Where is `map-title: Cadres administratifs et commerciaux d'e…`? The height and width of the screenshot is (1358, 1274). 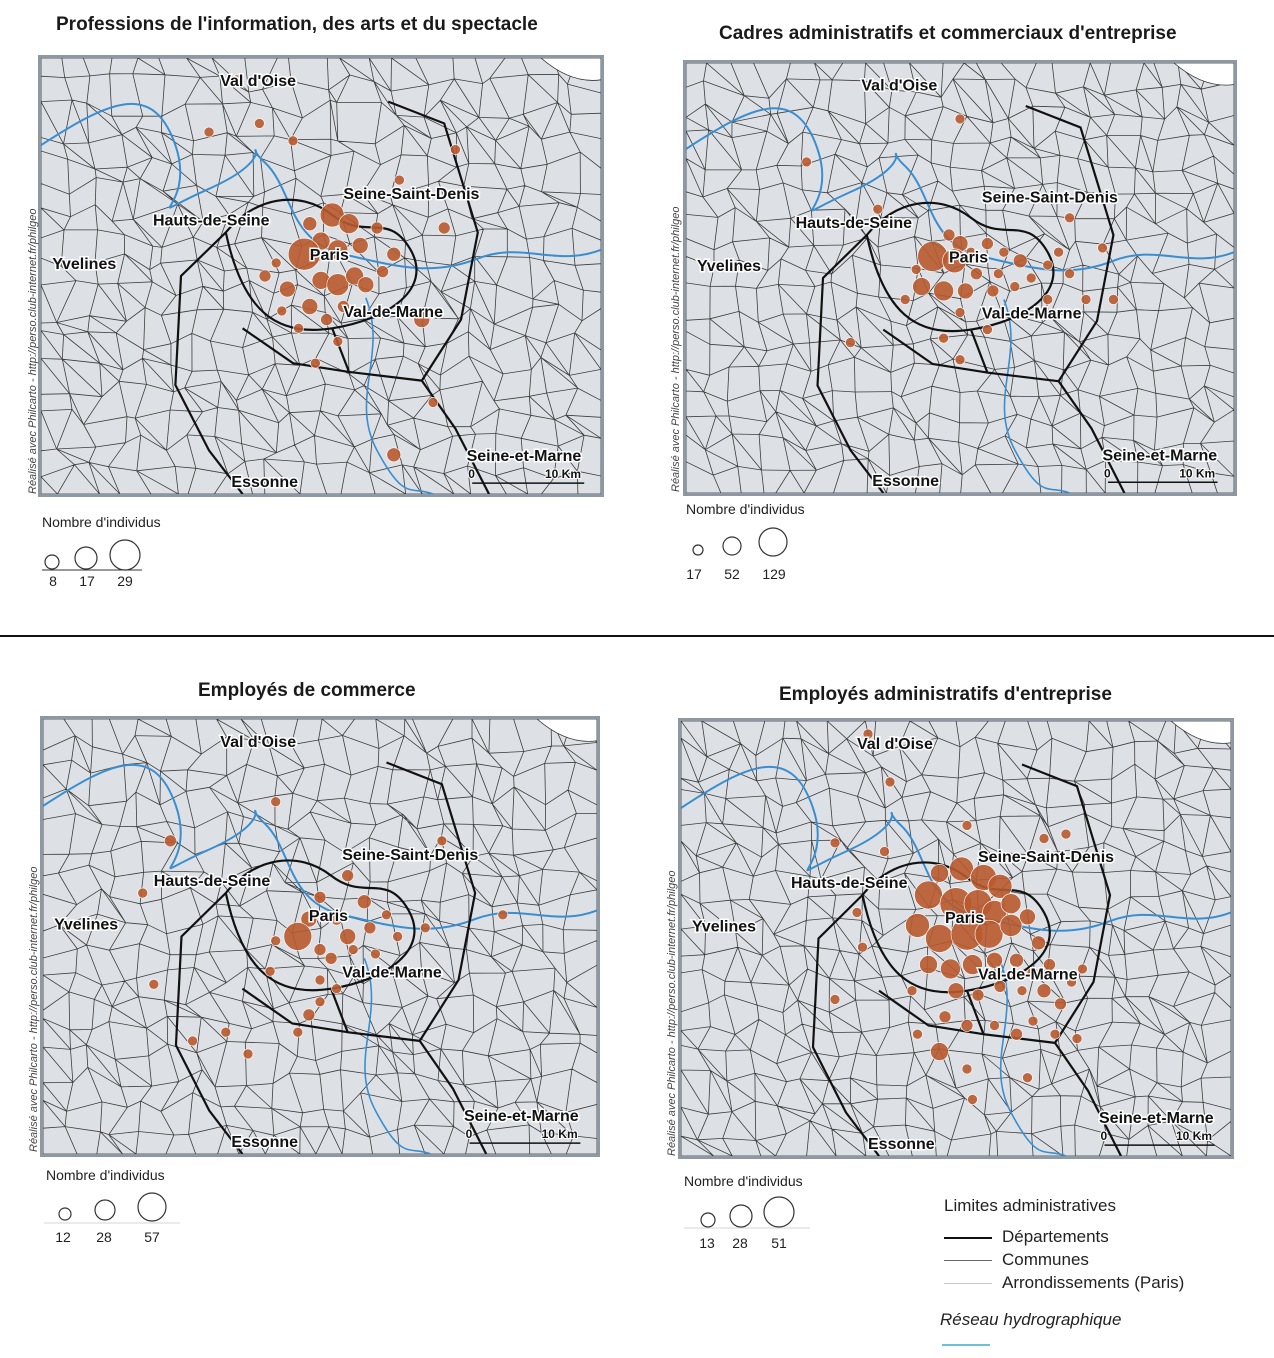 map-title: Cadres administratifs et commerciaux d'e… is located at coordinates (948, 33).